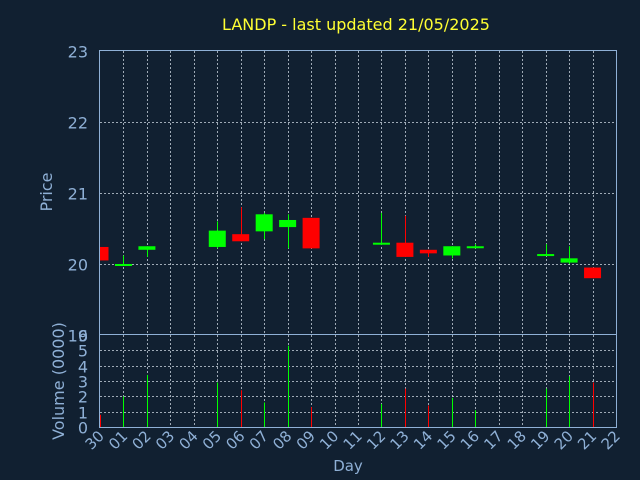  What do you see at coordinates (83, 397) in the screenshot?
I see `volume-y-tick-label: 2` at bounding box center [83, 397].